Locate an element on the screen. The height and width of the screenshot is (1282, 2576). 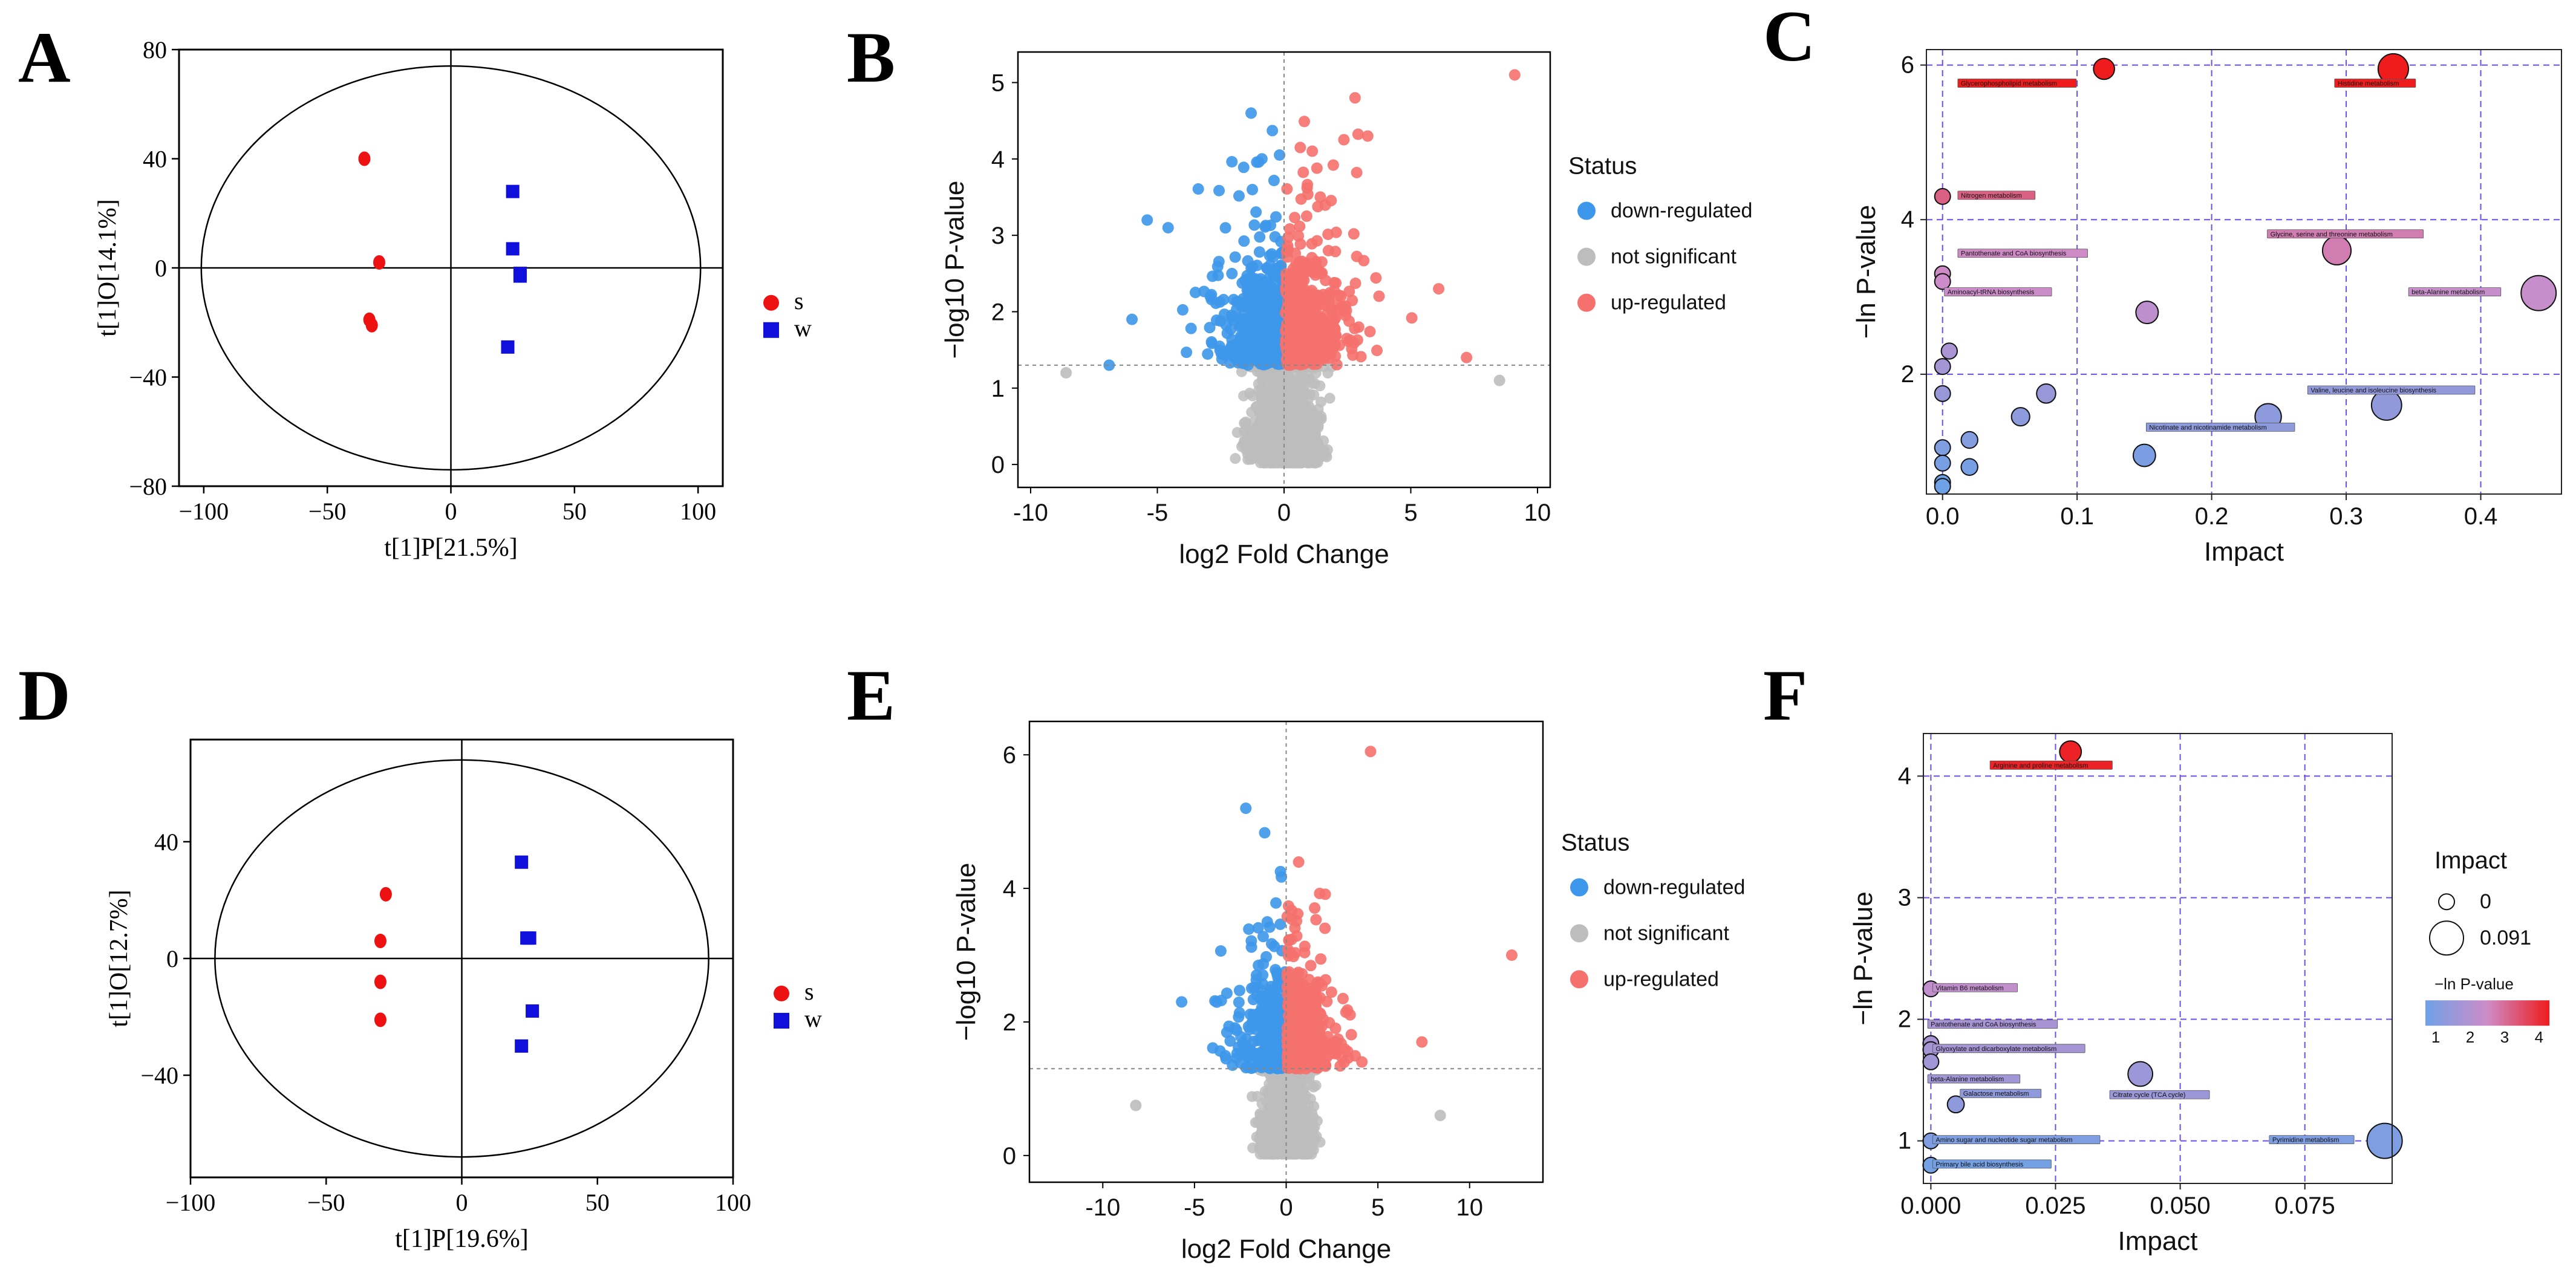
panel-letter-C: C is located at coordinates (1790, 38).